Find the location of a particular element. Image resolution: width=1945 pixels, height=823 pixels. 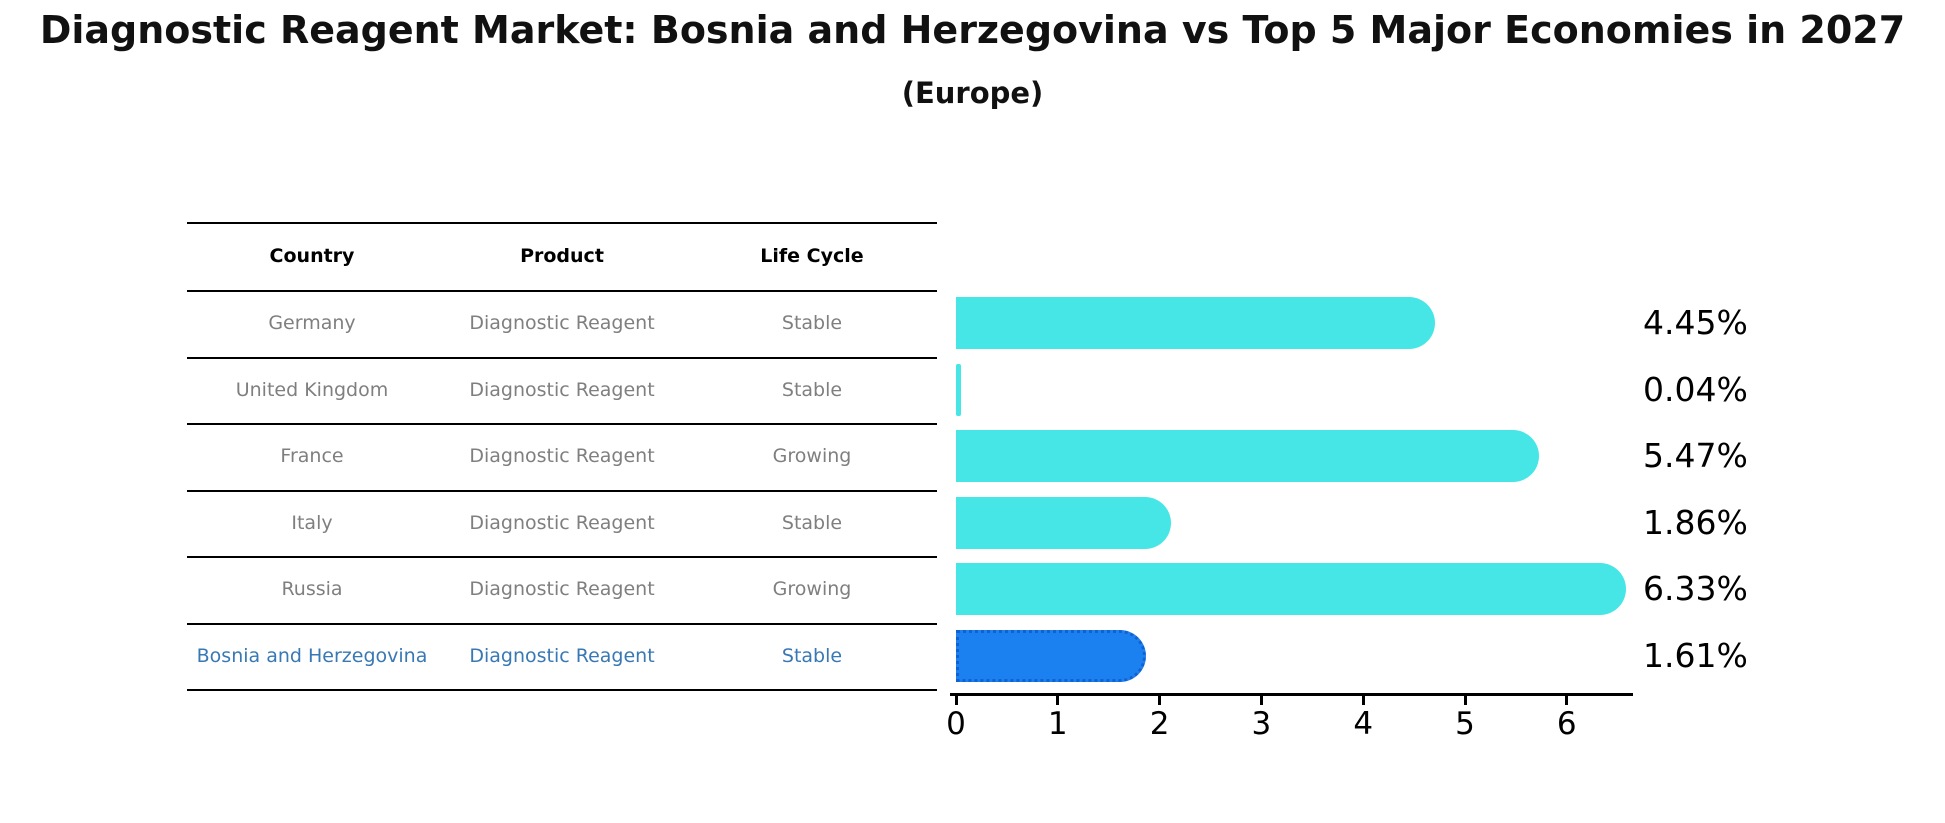

table-cell-country: France is located at coordinates (312, 456).